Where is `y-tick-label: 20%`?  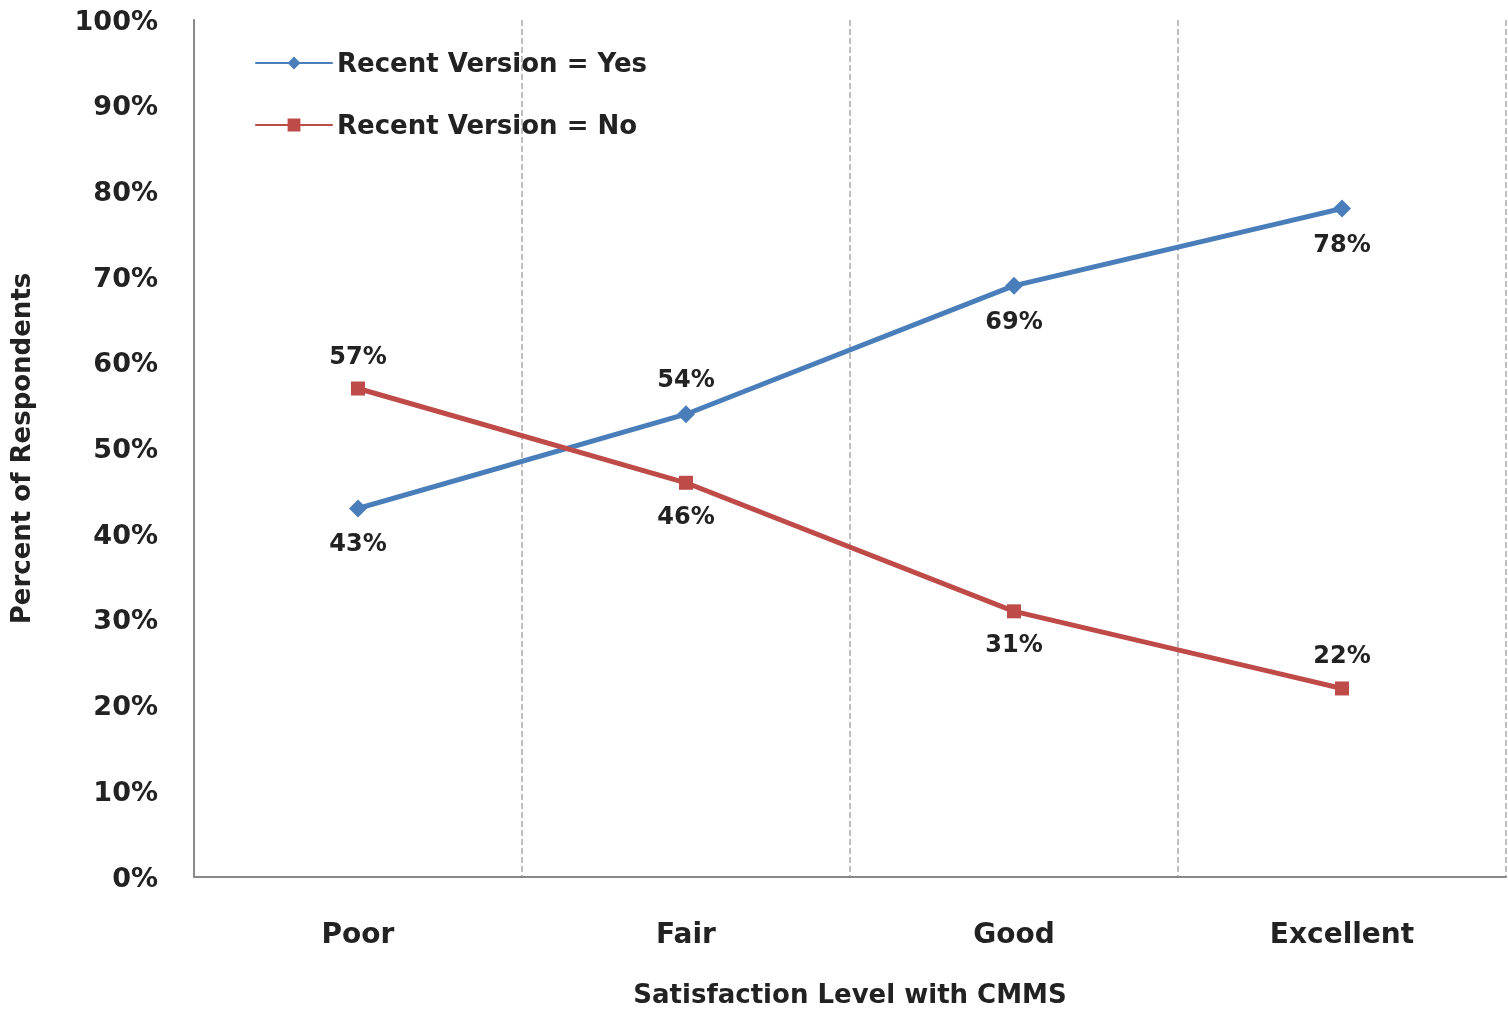
y-tick-label: 20% is located at coordinates (125, 706).